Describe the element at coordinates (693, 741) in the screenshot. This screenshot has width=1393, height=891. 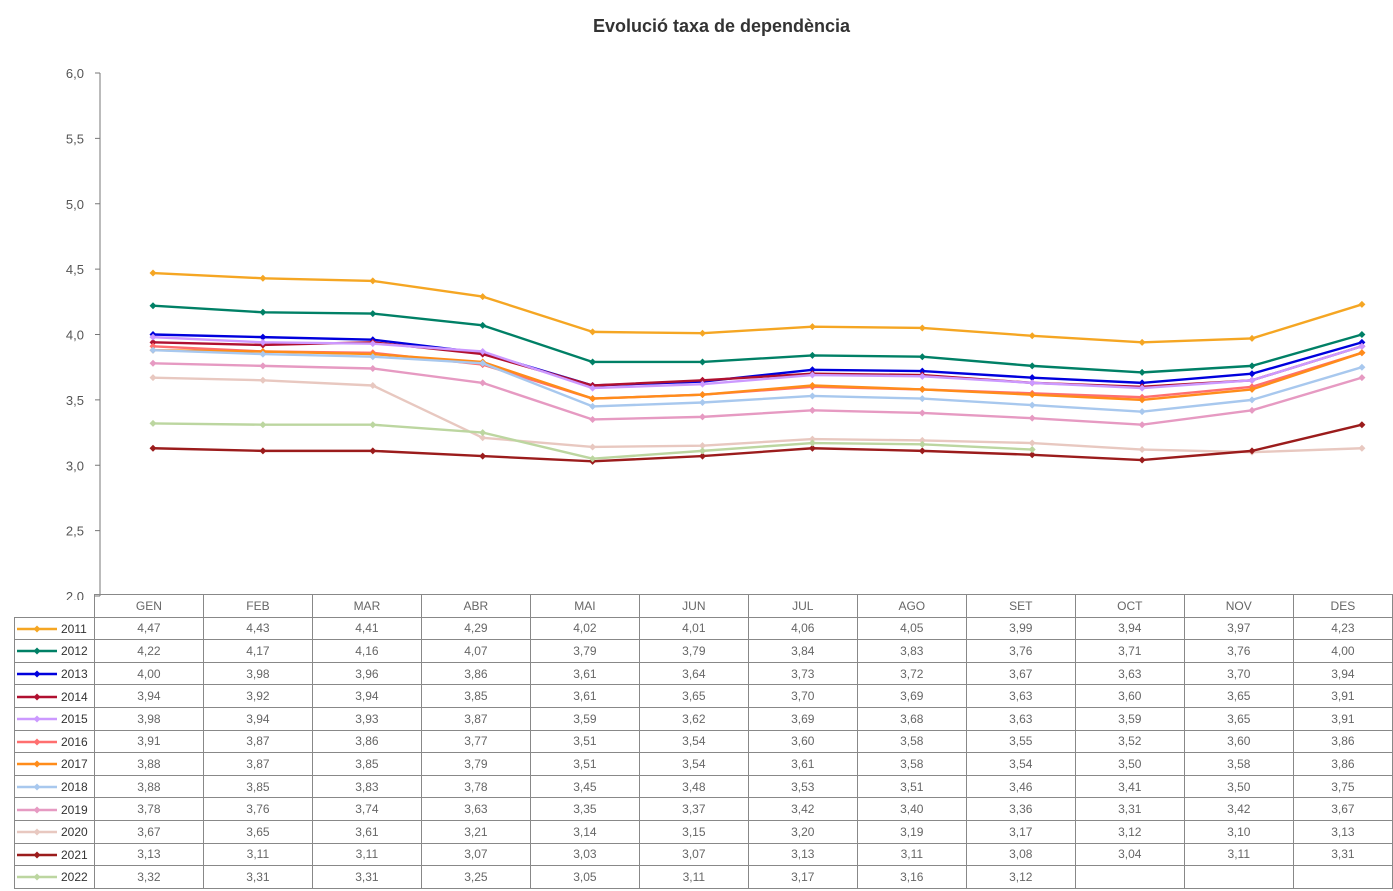
I see `table-cell: 3,54` at that location.